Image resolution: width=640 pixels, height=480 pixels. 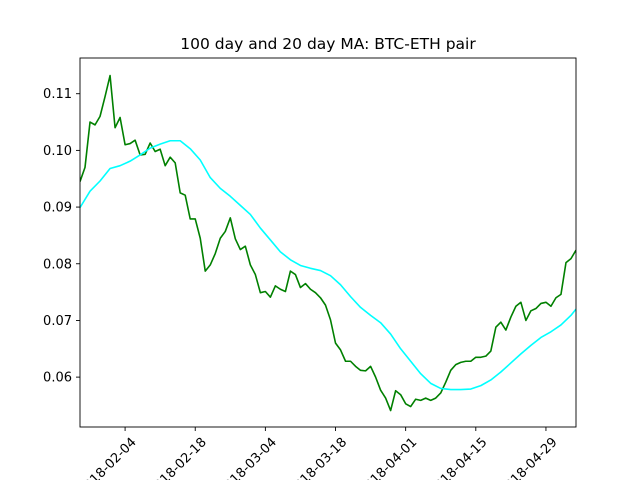 I want to click on y-tick-label: 0.09, so click(x=57, y=208).